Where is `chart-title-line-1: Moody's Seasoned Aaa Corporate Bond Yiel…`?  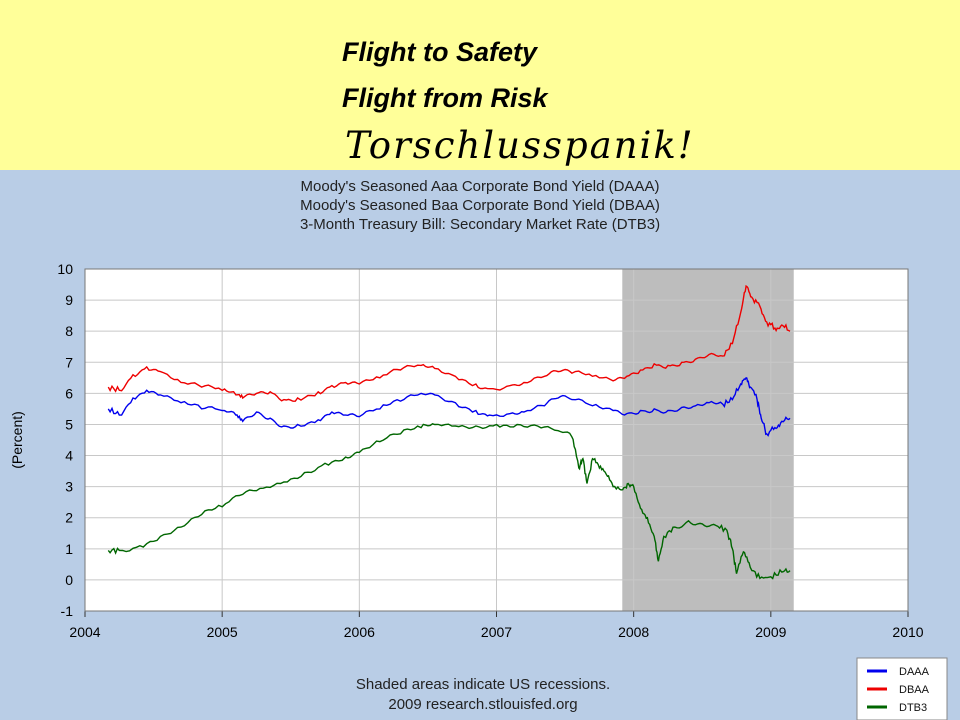
chart-title-line-1: Moody's Seasoned Aaa Corporate Bond Yiel… is located at coordinates (480, 186).